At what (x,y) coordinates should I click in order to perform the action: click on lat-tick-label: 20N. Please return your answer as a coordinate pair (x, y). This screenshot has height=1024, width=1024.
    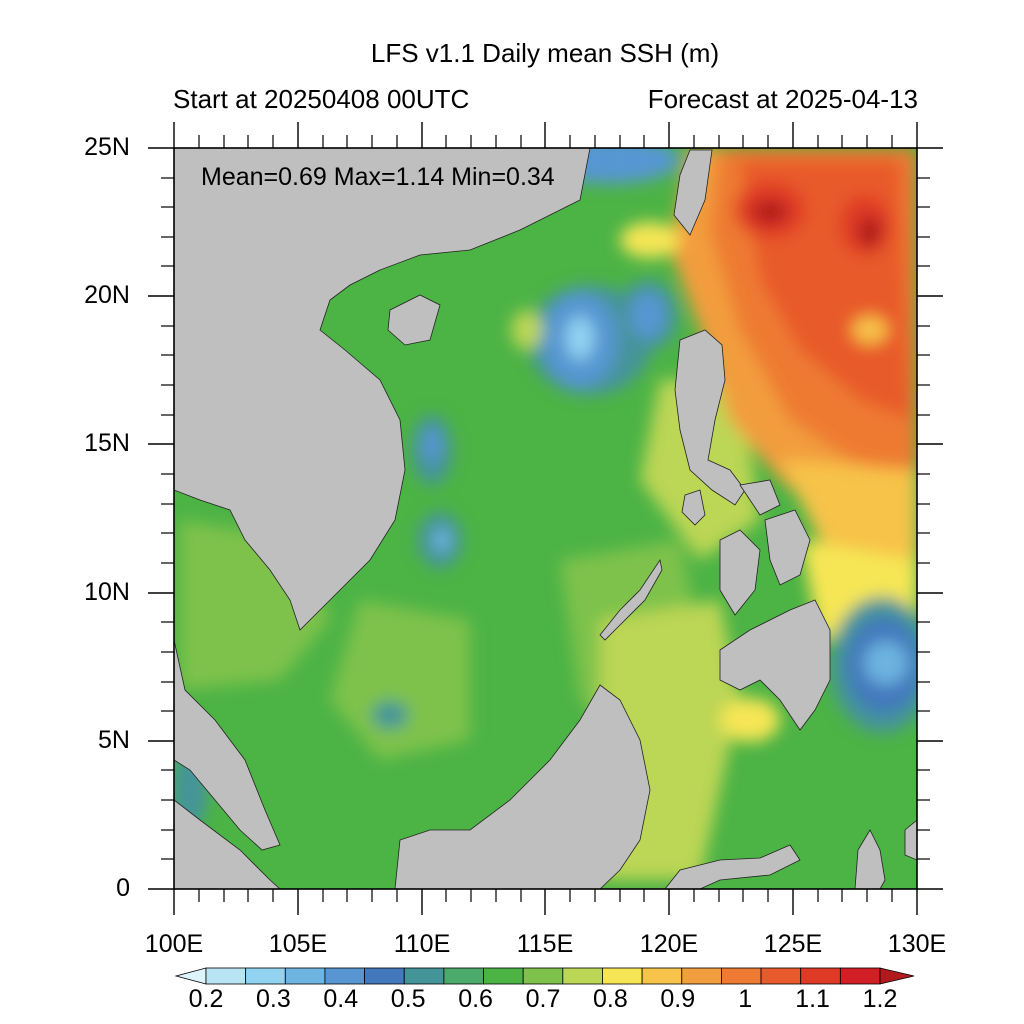
    Looking at the image, I should click on (107, 295).